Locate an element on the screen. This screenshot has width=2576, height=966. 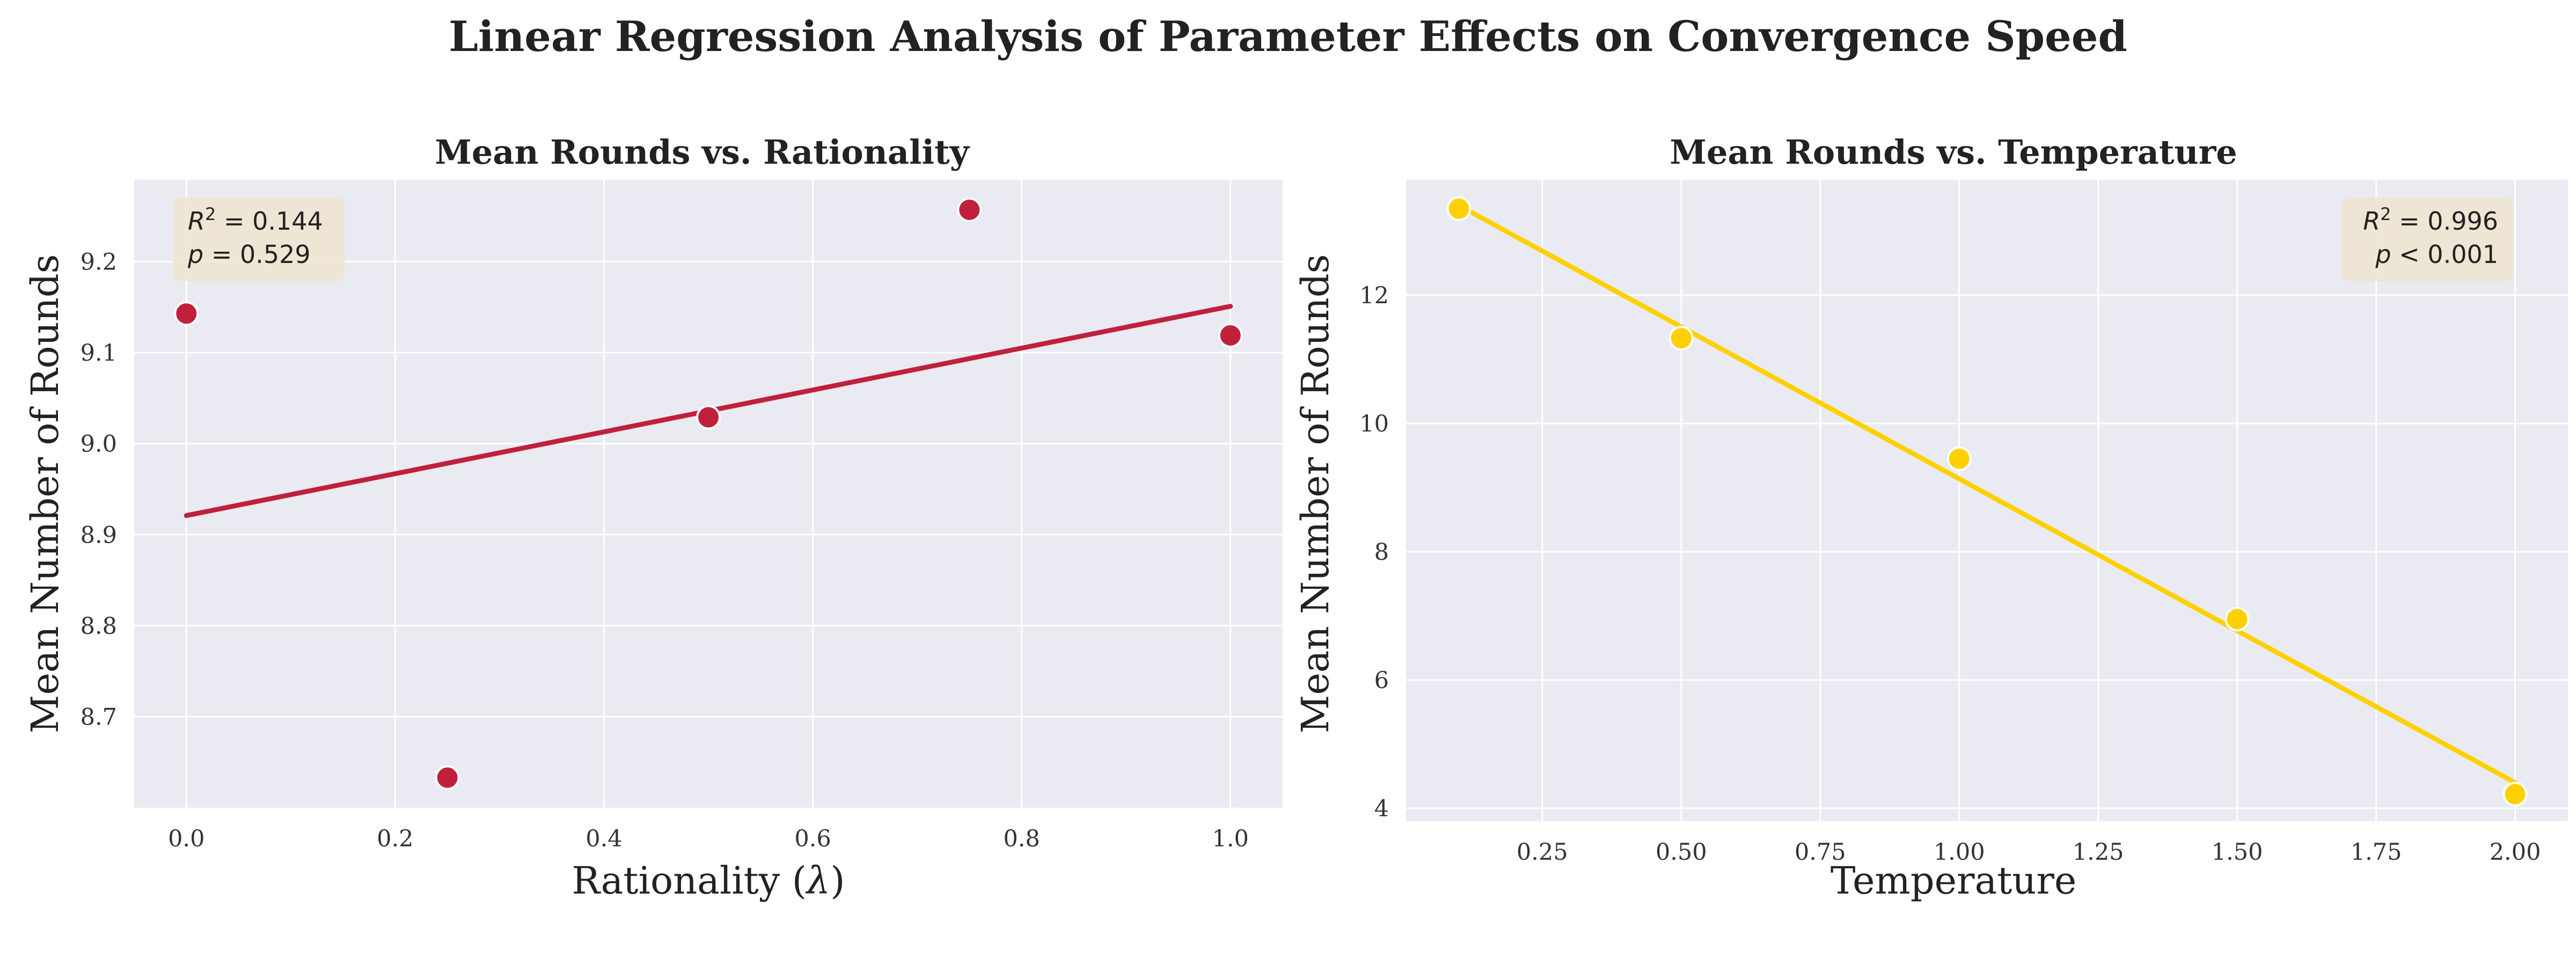
x-tick-label: 0.0 is located at coordinates (186, 838).